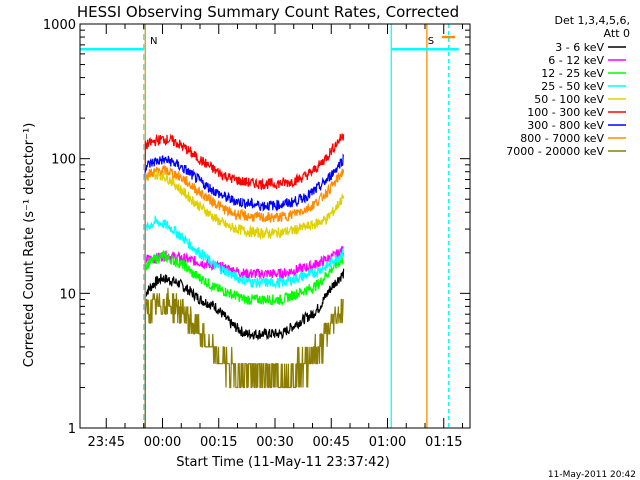 The image size is (640, 480). I want to click on legend-entry-label: 6 - 12 keV, so click(576, 60).